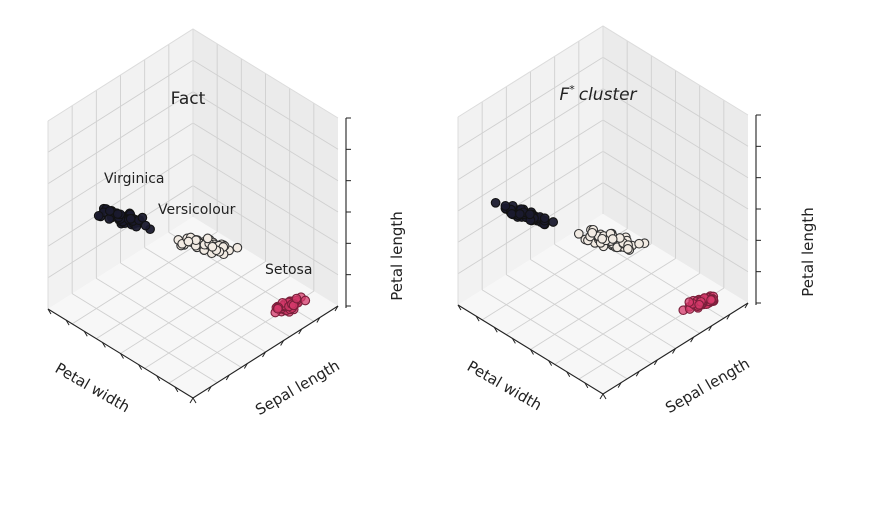  Describe the element at coordinates (564, 95) in the screenshot. I see `title-base: F` at that location.